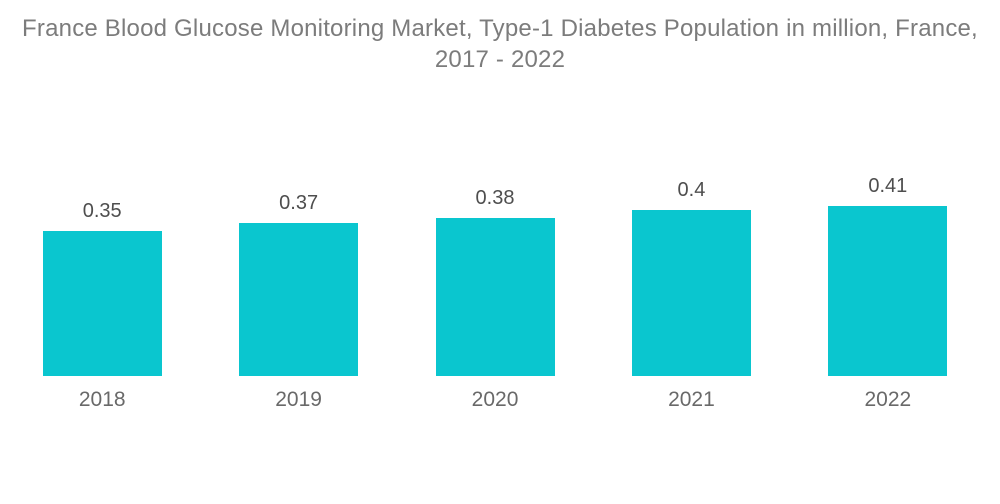  What do you see at coordinates (691, 399) in the screenshot?
I see `x-axis-label: 2021` at bounding box center [691, 399].